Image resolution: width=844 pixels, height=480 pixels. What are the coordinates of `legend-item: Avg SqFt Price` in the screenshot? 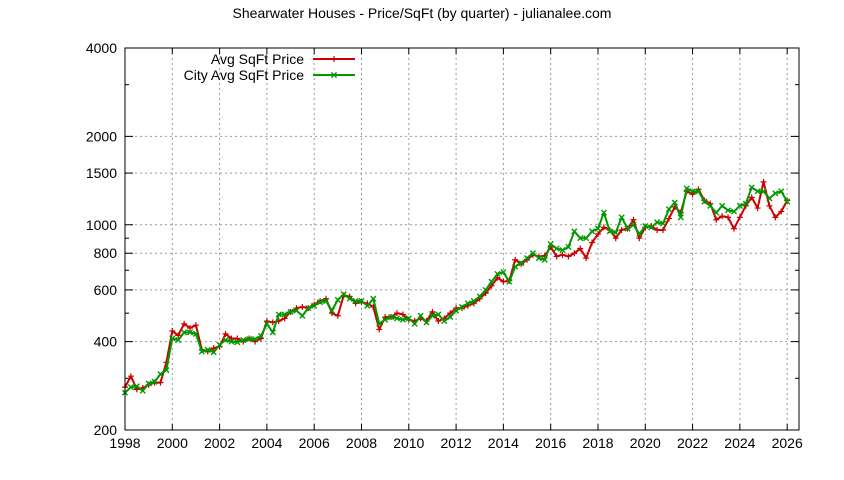 It's located at (283, 59).